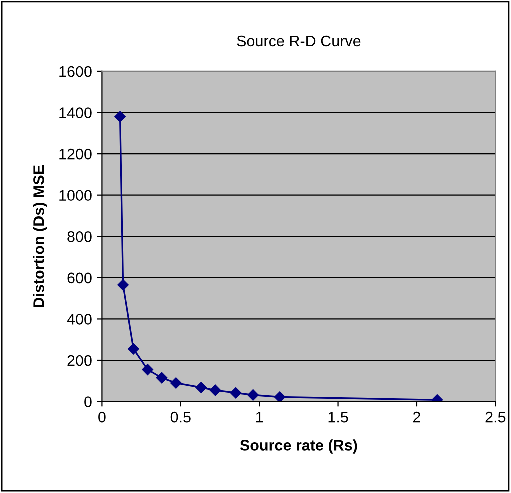  I want to click on x-tick-label: 1.5, so click(338, 417).